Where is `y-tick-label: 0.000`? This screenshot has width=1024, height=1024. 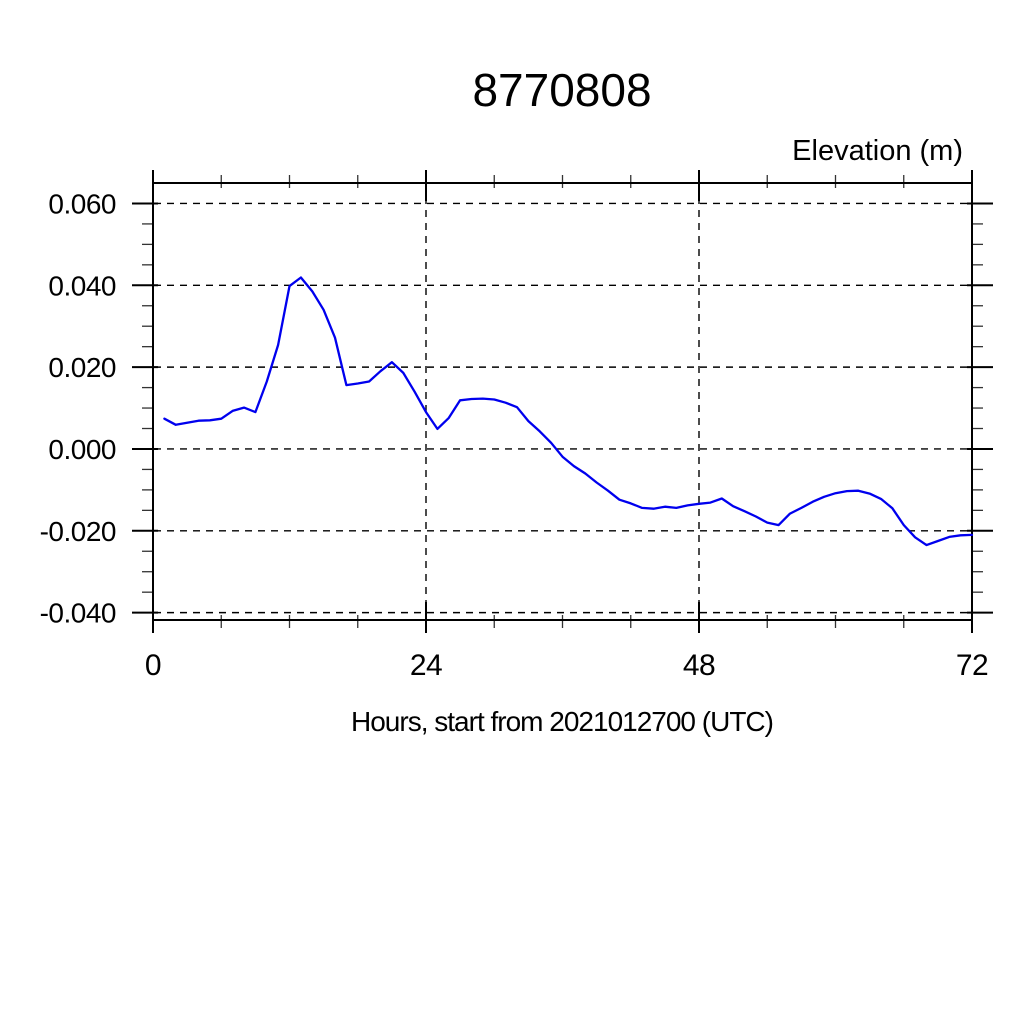 y-tick-label: 0.000 is located at coordinates (82, 449).